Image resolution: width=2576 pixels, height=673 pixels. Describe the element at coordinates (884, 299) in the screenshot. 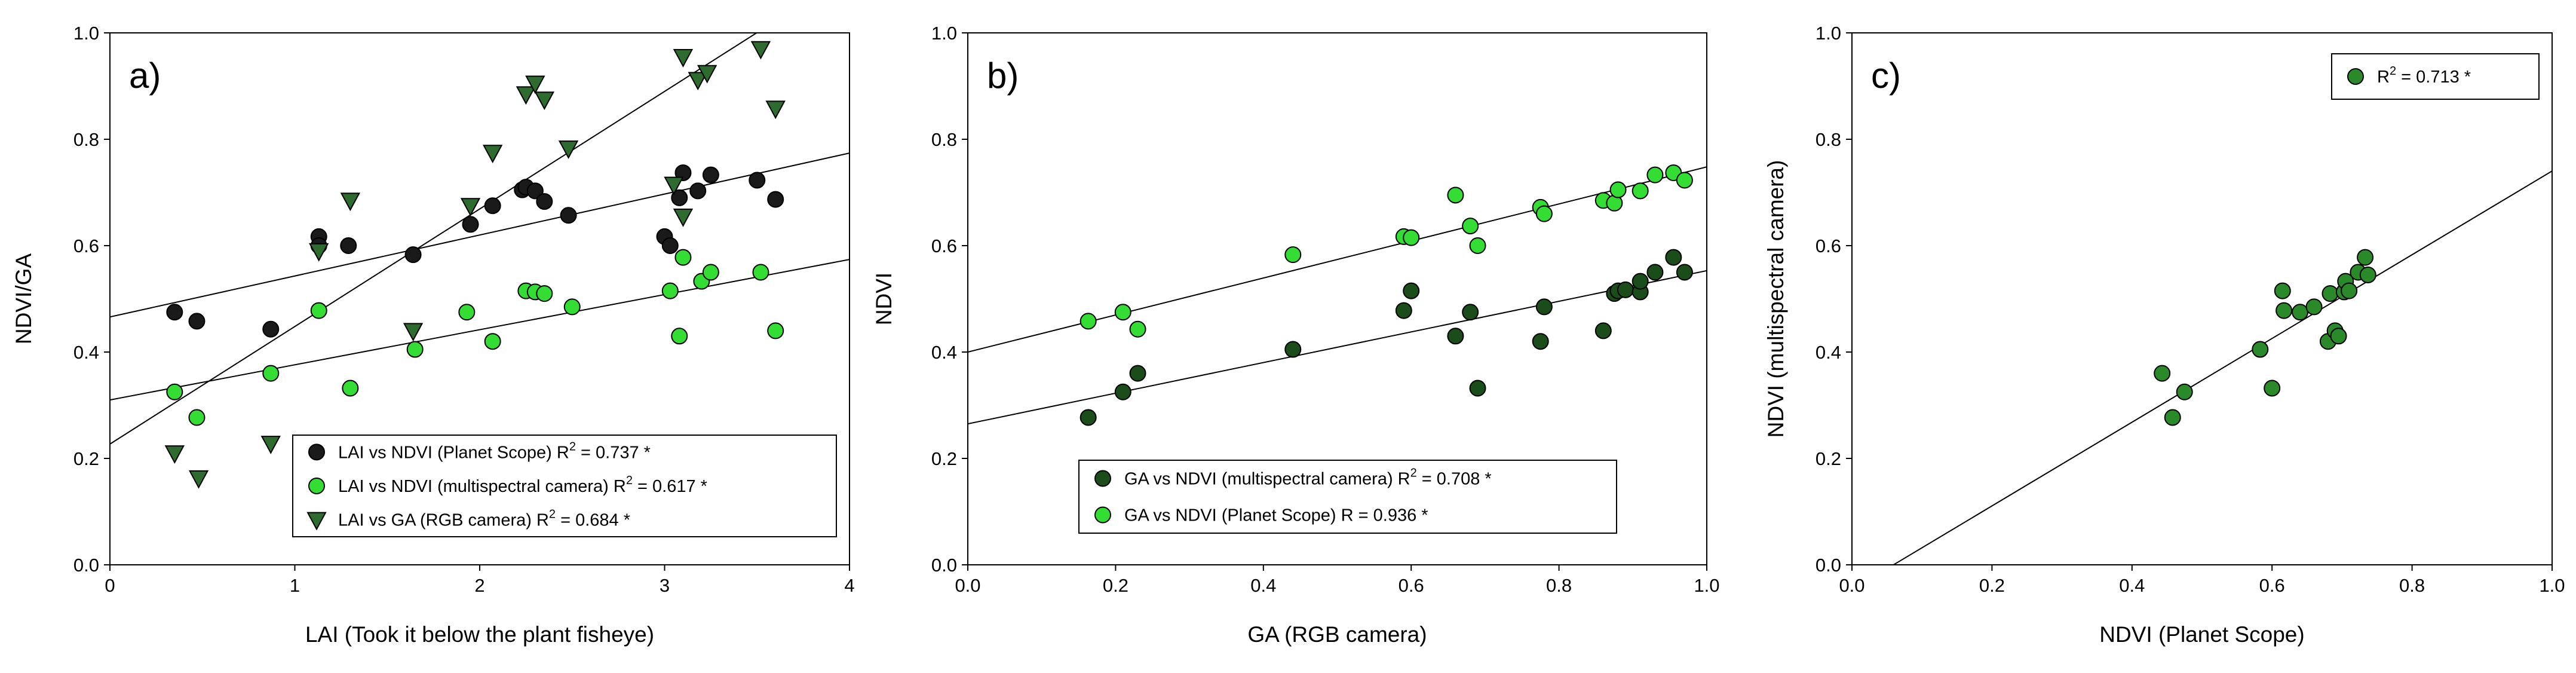

I see `y-axis-label: NDVI` at that location.